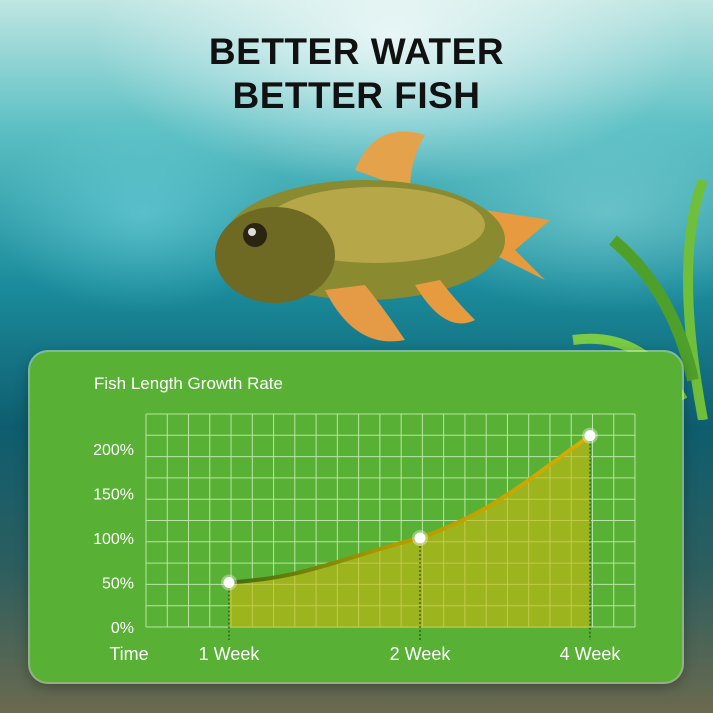 The width and height of the screenshot is (713, 713). Describe the element at coordinates (591, 654) in the screenshot. I see `x-tick-label: 4 Week` at that location.